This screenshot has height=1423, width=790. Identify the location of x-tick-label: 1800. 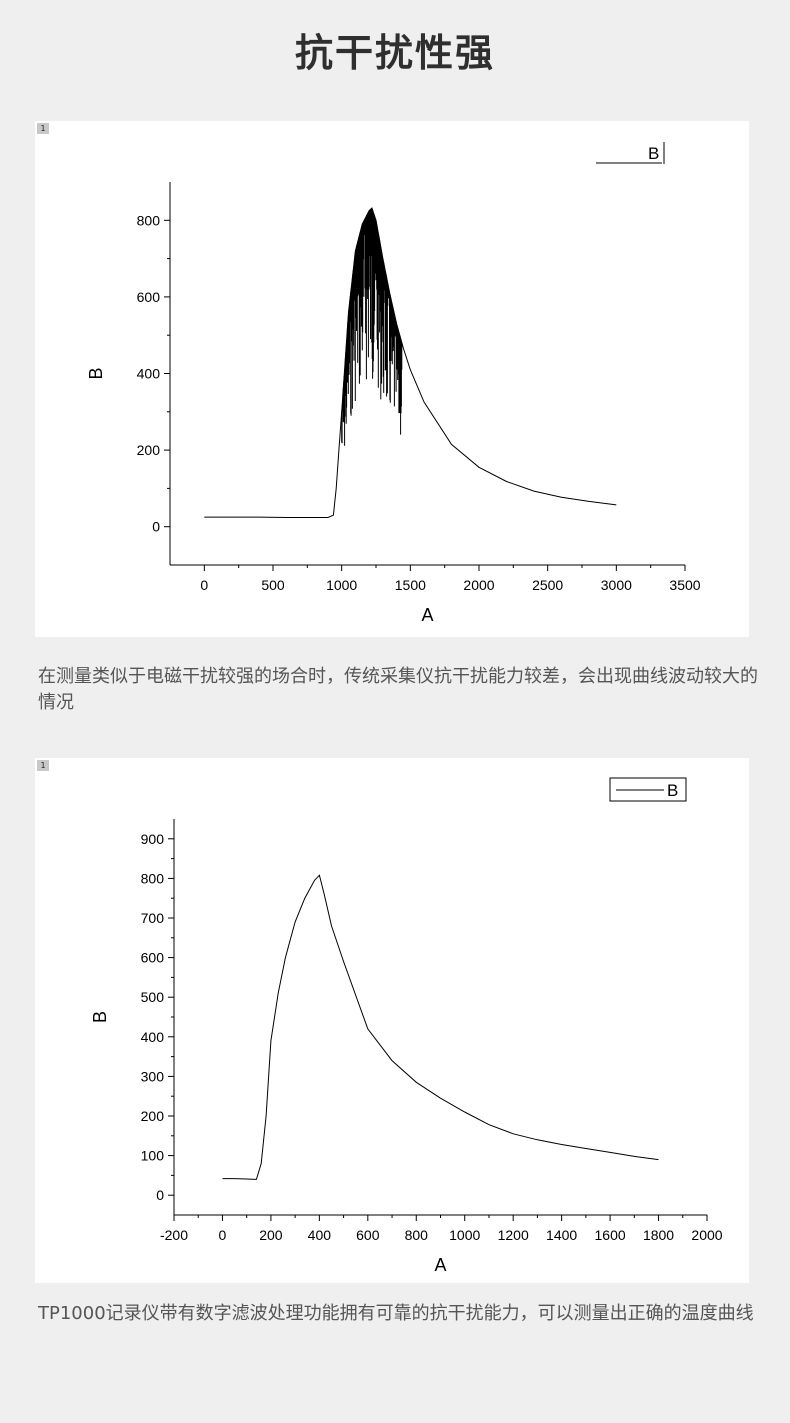
(658, 1235).